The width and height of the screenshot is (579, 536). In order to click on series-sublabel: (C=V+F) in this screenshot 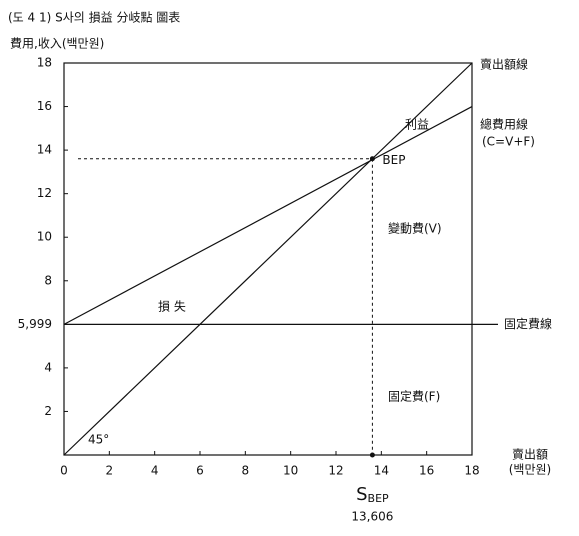, I will do `click(508, 142)`.